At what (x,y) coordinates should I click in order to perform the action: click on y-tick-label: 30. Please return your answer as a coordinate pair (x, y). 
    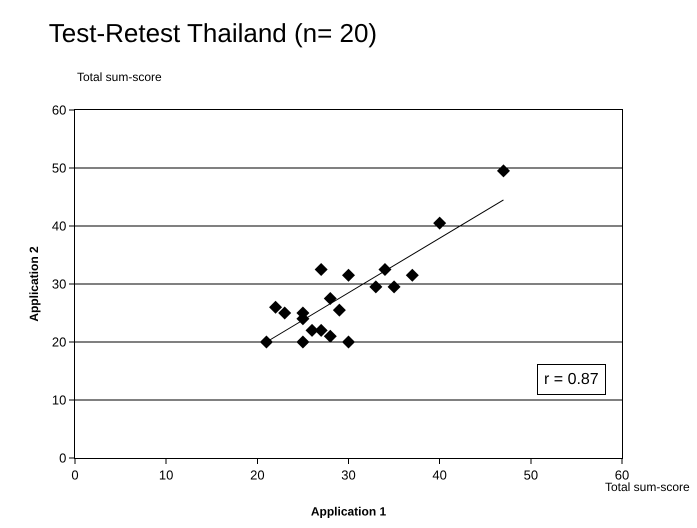
    Looking at the image, I should click on (59, 284).